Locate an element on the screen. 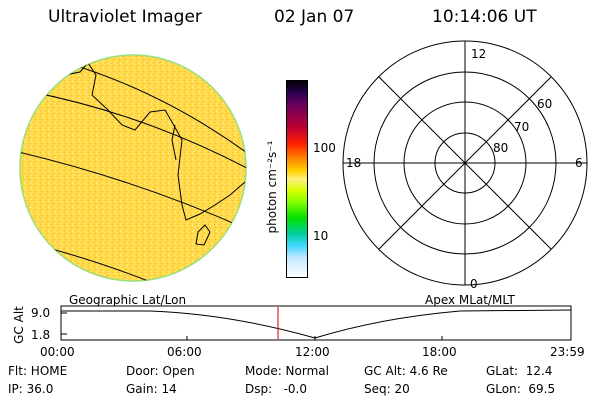 Image resolution: width=600 pixels, height=400 pixels. status-glon: GLon: 69.5 is located at coordinates (521, 389).